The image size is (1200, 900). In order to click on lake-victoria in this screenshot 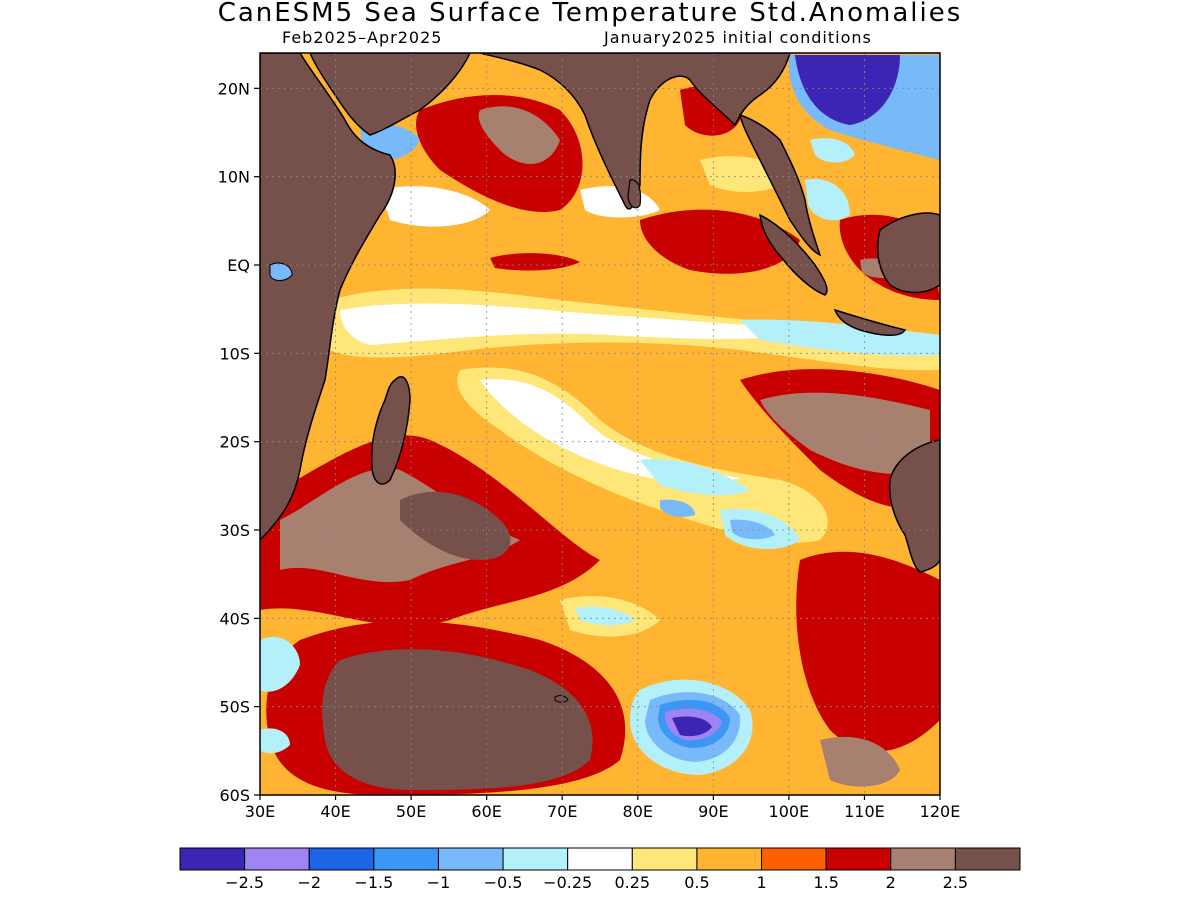, I will do `click(281, 272)`.